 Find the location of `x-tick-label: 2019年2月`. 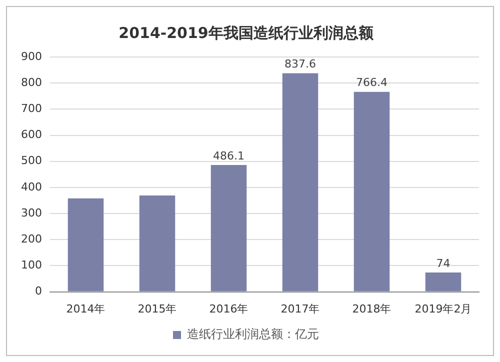

x-tick-label: 2019年2月 is located at coordinates (443, 309).